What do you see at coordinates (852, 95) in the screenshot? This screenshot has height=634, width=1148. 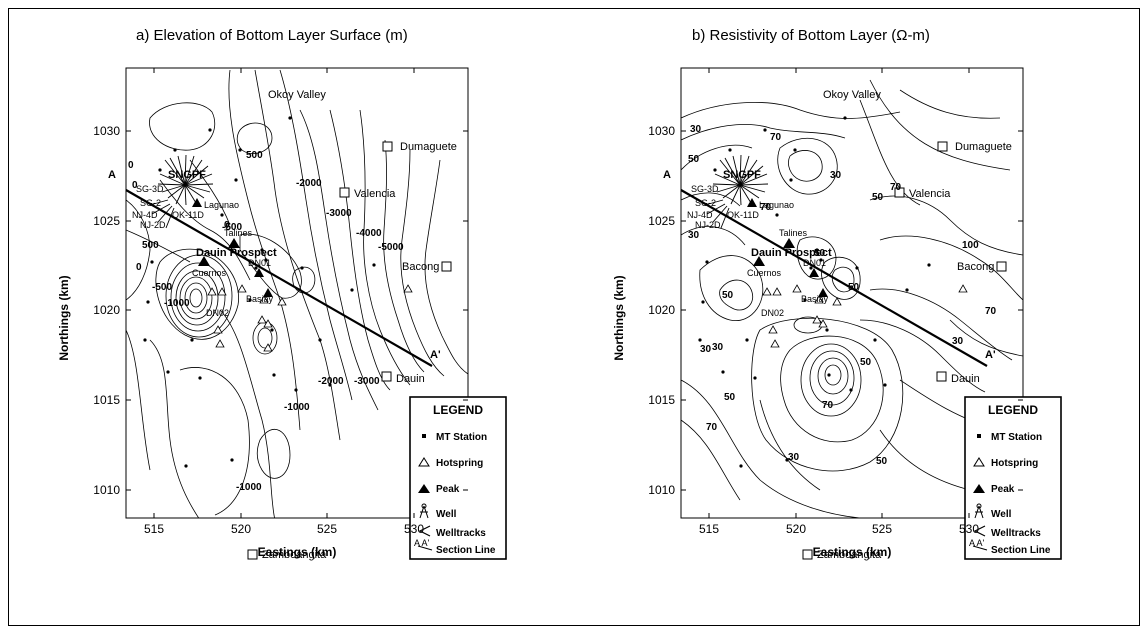 I see `label-okoy-valley-b: Okoy Valley` at bounding box center [852, 95].